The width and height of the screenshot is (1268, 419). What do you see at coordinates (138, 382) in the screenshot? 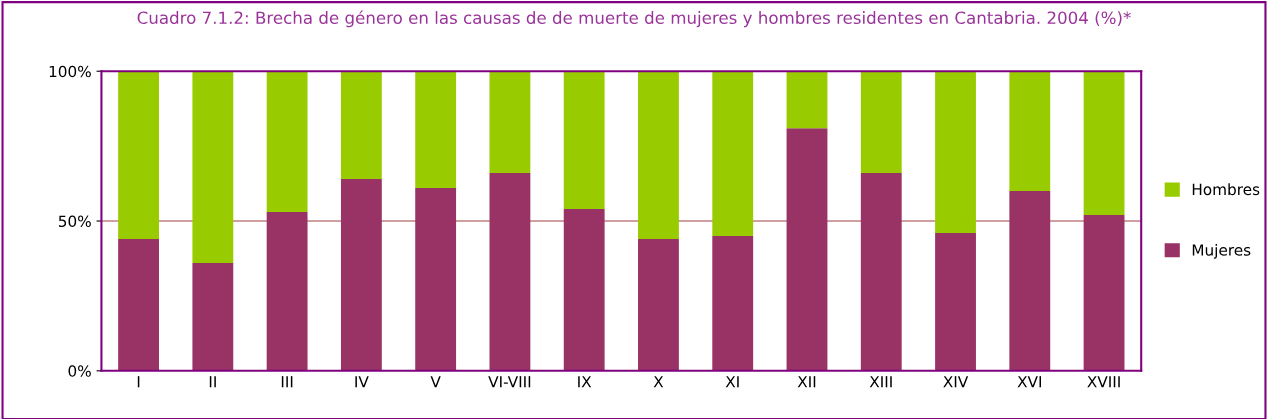
I see `x-tick-label: I` at bounding box center [138, 382].